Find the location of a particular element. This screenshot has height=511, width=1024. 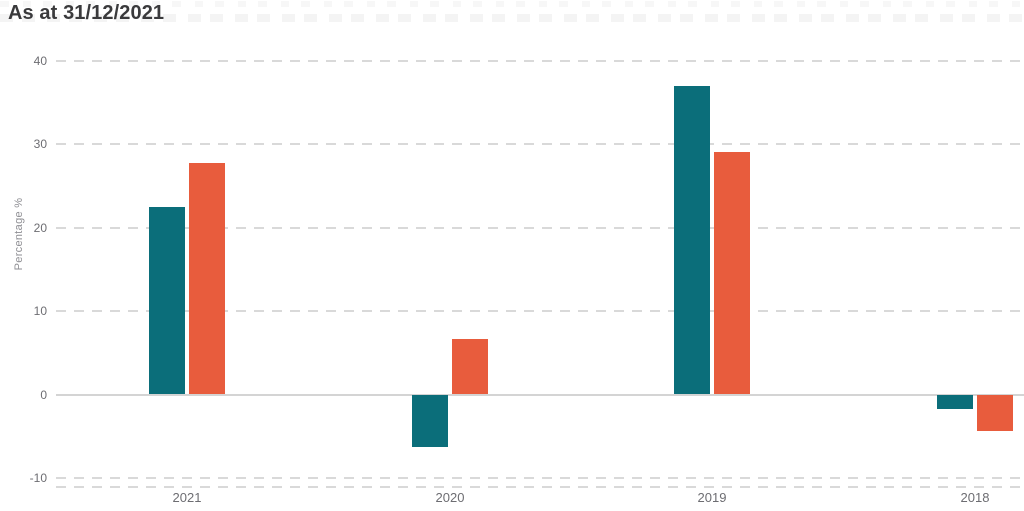

bar-teal-2019 is located at coordinates (692, 240).